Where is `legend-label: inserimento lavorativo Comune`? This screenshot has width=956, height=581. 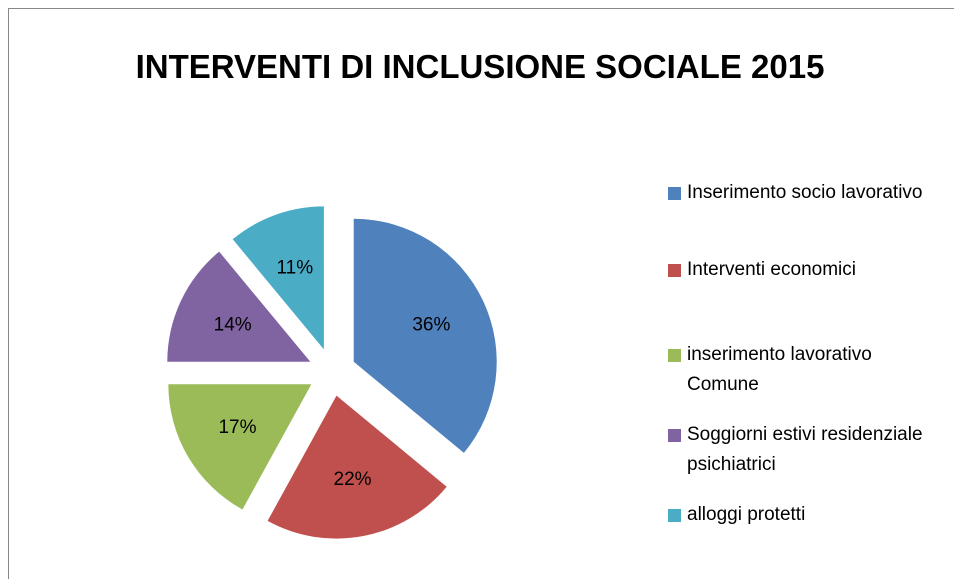 legend-label: inserimento lavorativo Comune is located at coordinates (779, 369).